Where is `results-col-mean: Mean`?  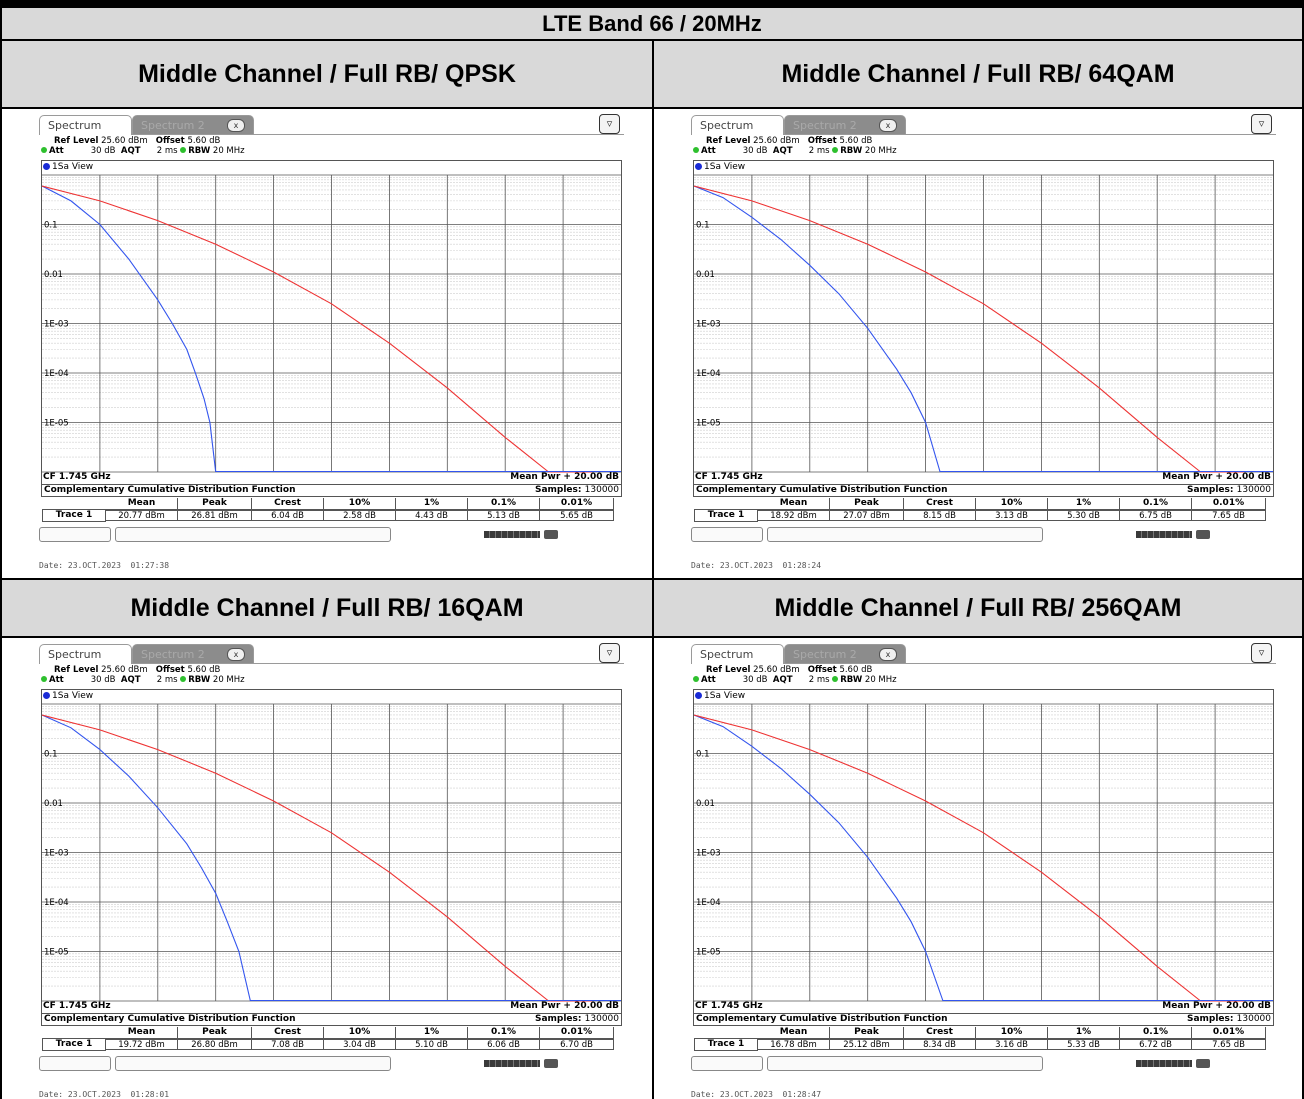 results-col-mean: Mean is located at coordinates (794, 1032).